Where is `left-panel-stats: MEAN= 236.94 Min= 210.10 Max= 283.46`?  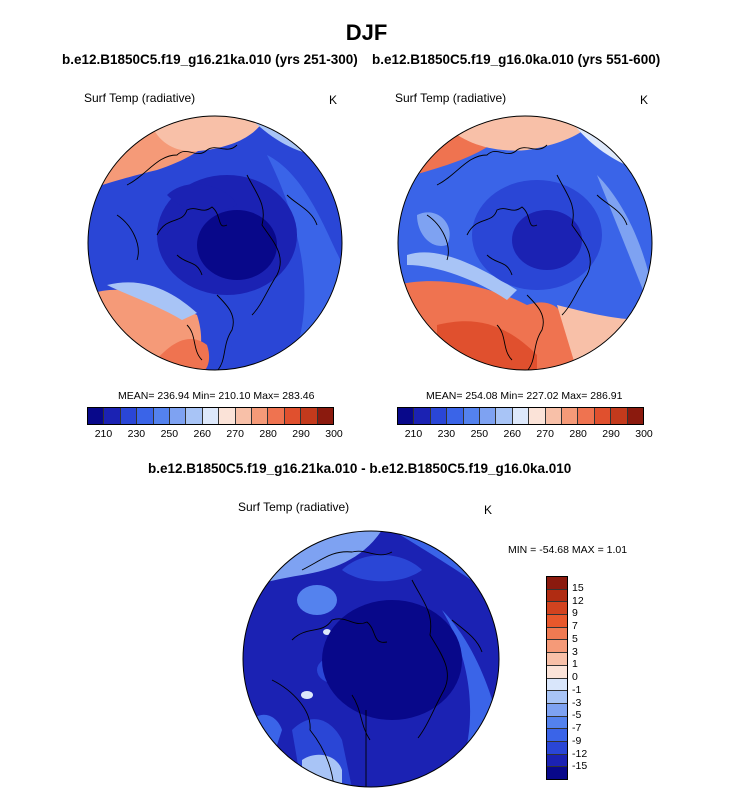
left-panel-stats: MEAN= 236.94 Min= 210.10 Max= 283.46 is located at coordinates (216, 396).